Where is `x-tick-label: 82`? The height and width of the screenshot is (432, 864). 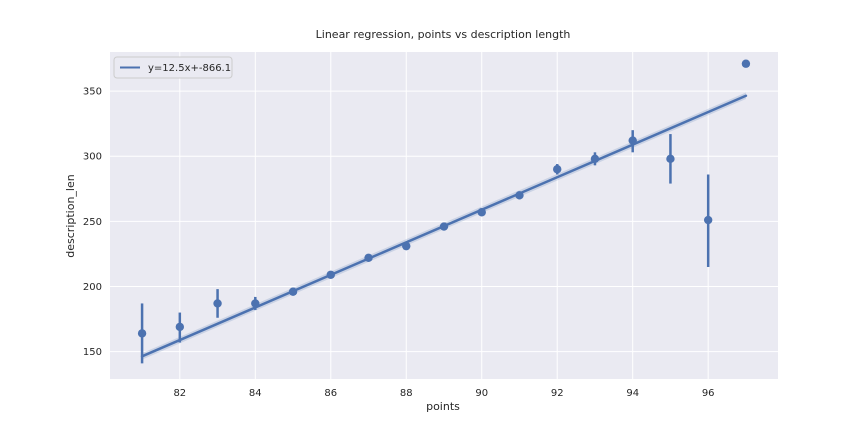 x-tick-label: 82 is located at coordinates (179, 393).